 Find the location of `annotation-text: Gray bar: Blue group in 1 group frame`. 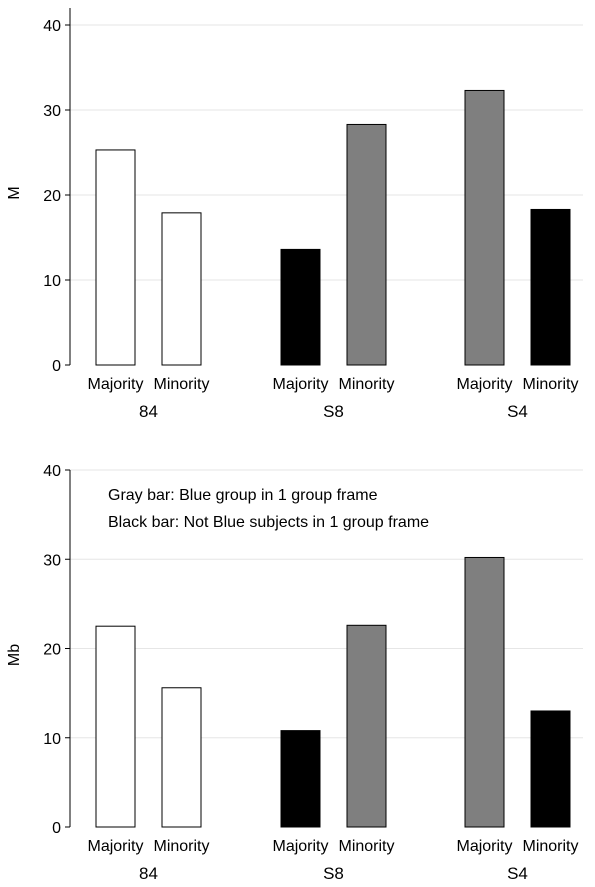

annotation-text: Gray bar: Blue group in 1 group frame is located at coordinates (243, 495).